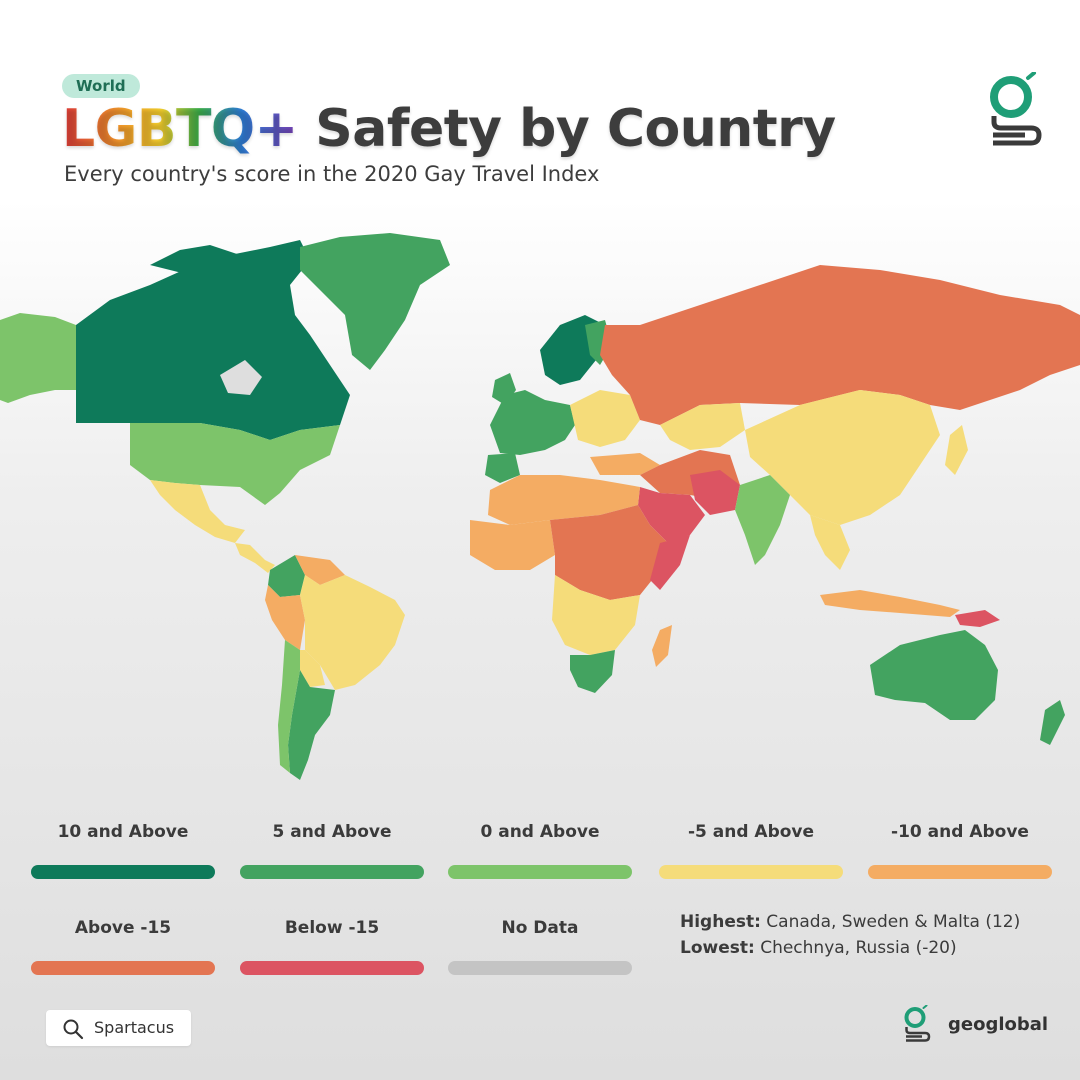  I want to click on map-region-peru, so click(285, 617).